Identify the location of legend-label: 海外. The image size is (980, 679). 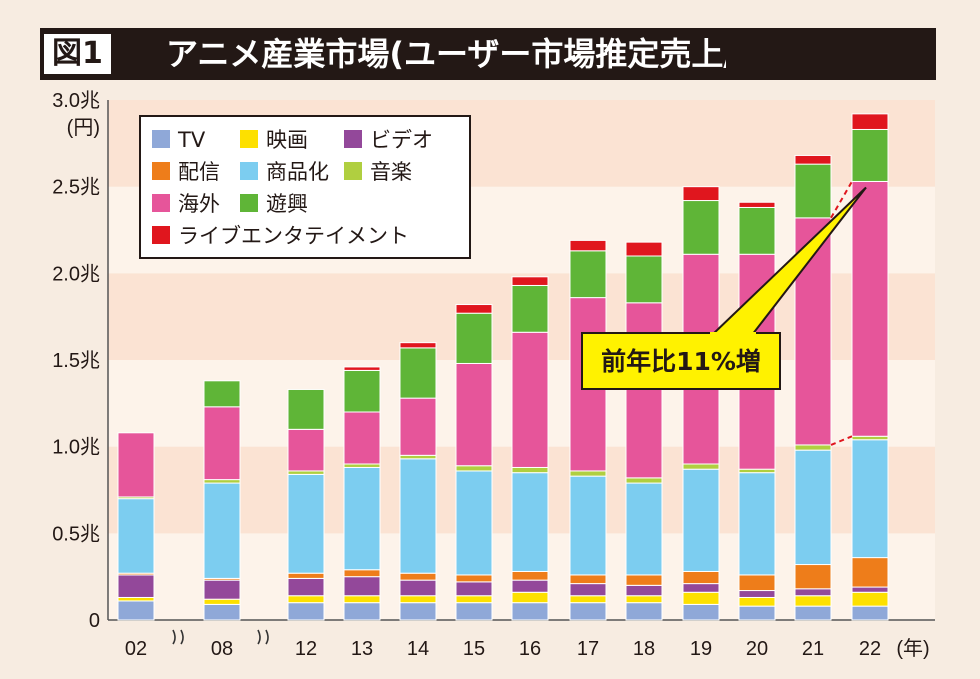
(199, 204).